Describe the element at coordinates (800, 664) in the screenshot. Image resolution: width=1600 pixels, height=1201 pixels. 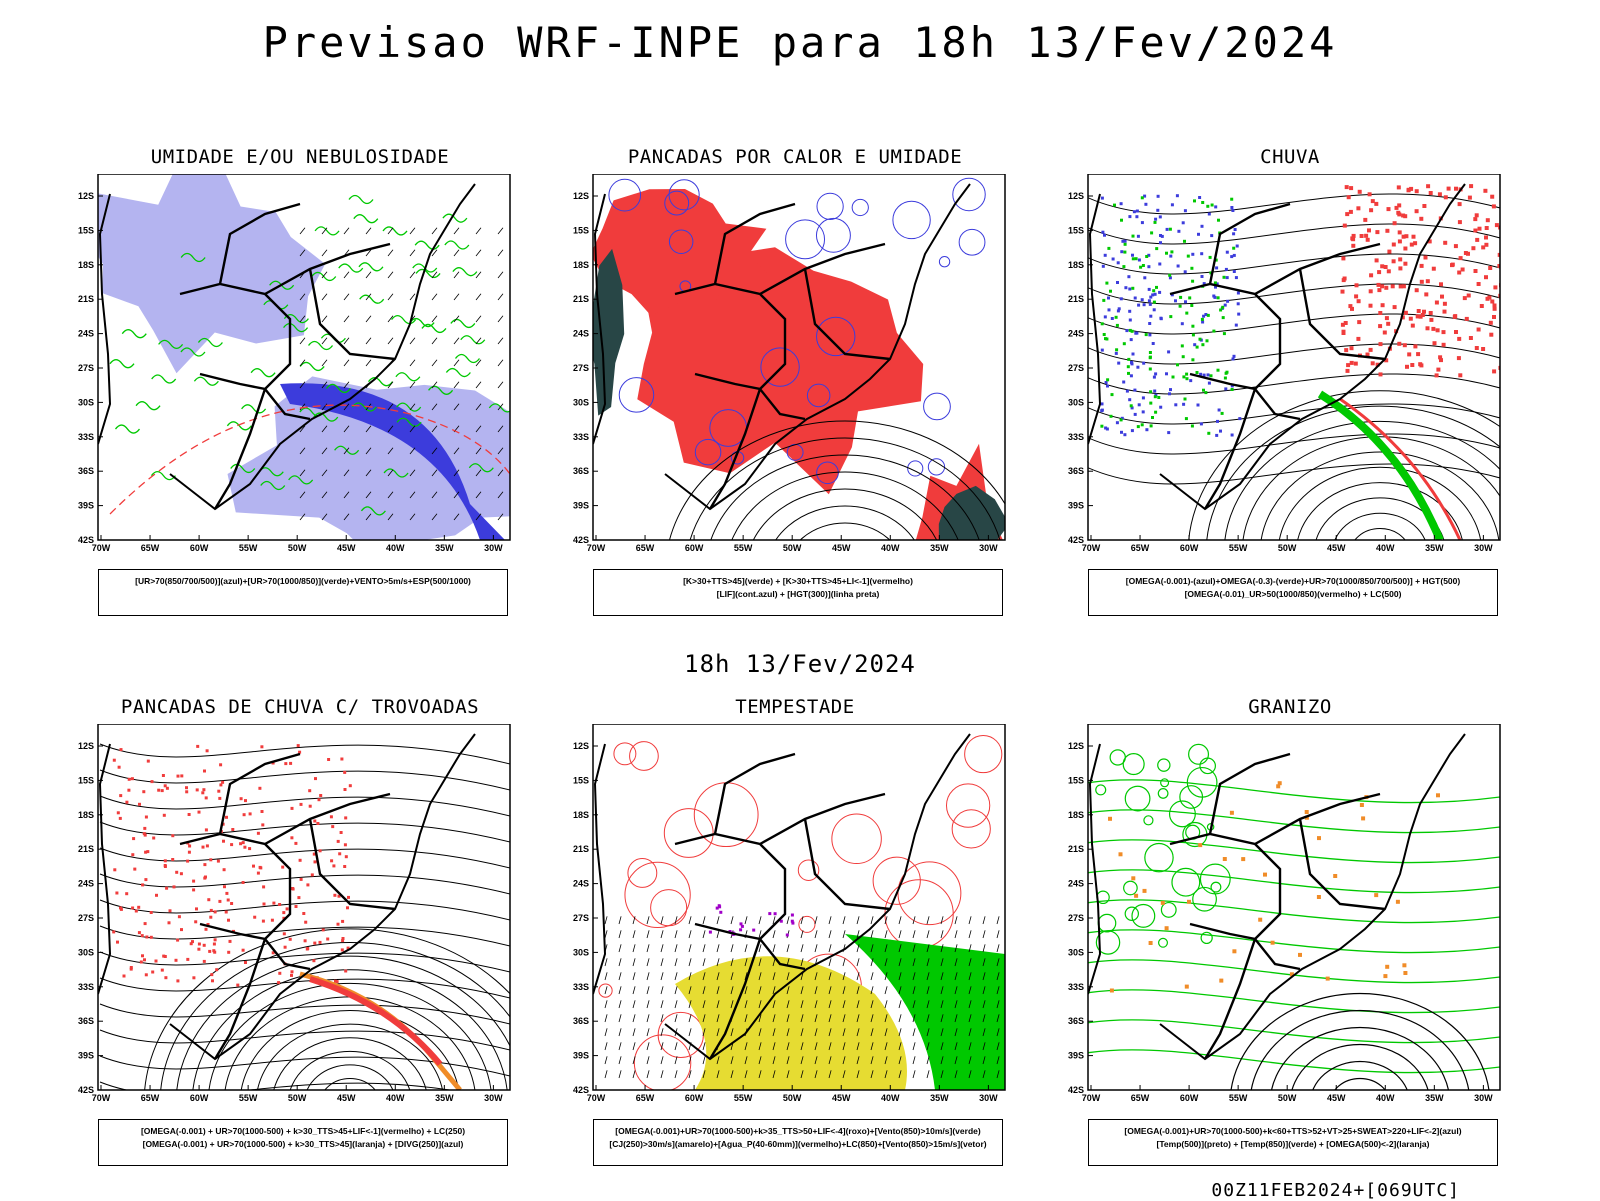
I see `forecast-time-subtitle: 18h 13/Fev/2024` at that location.